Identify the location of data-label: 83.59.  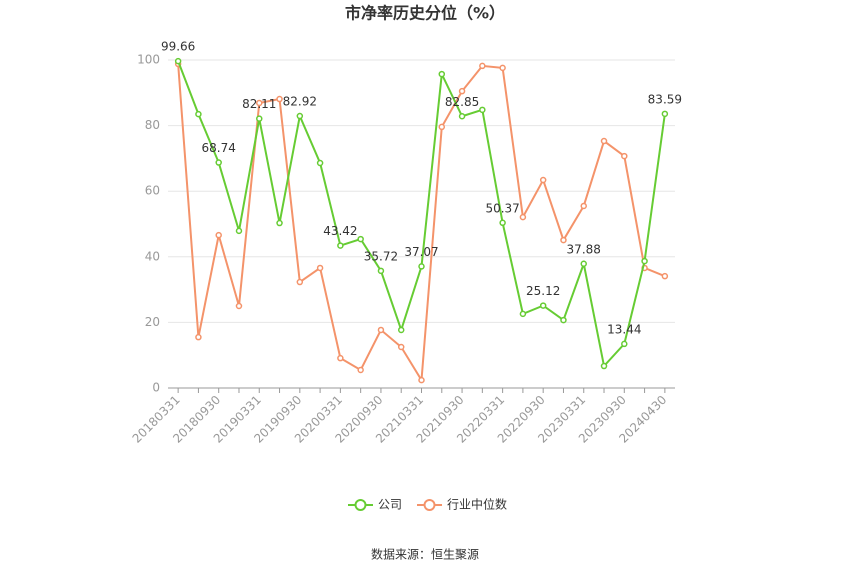
(665, 99).